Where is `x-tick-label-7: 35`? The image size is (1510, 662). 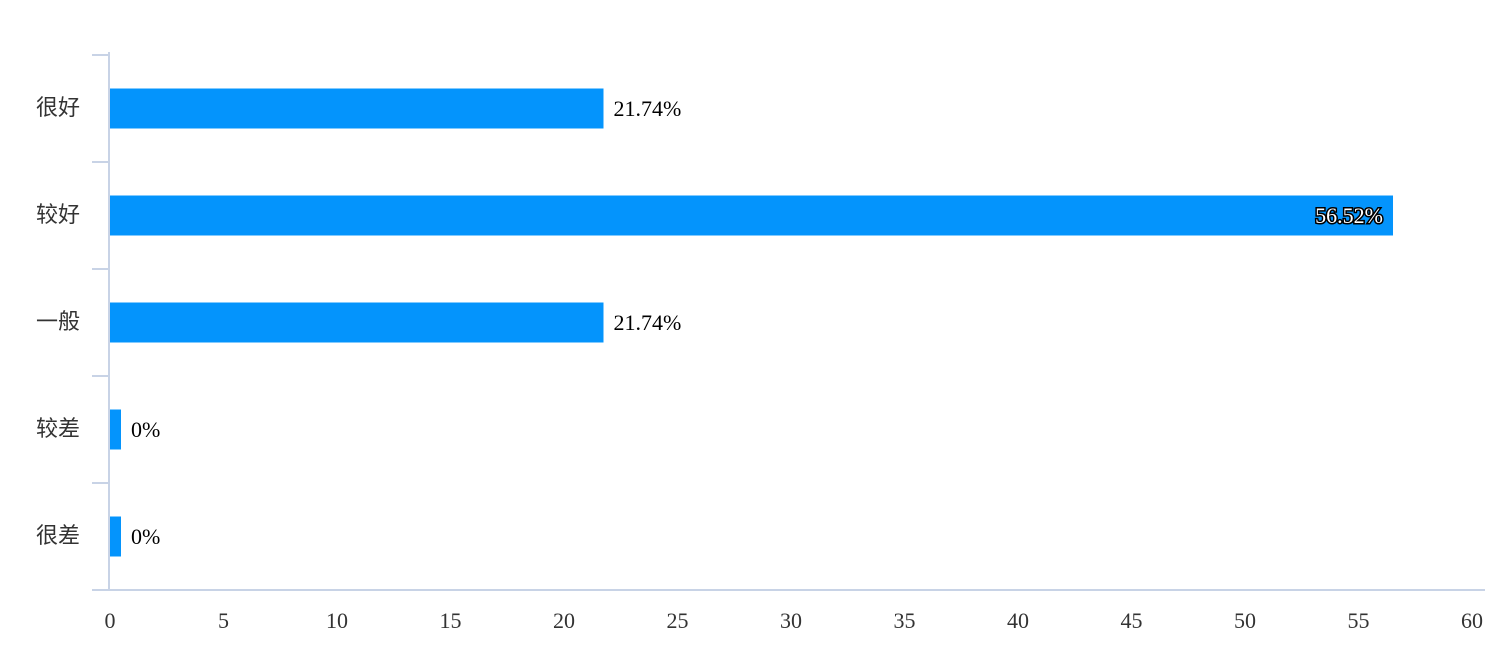 x-tick-label-7: 35 is located at coordinates (905, 620).